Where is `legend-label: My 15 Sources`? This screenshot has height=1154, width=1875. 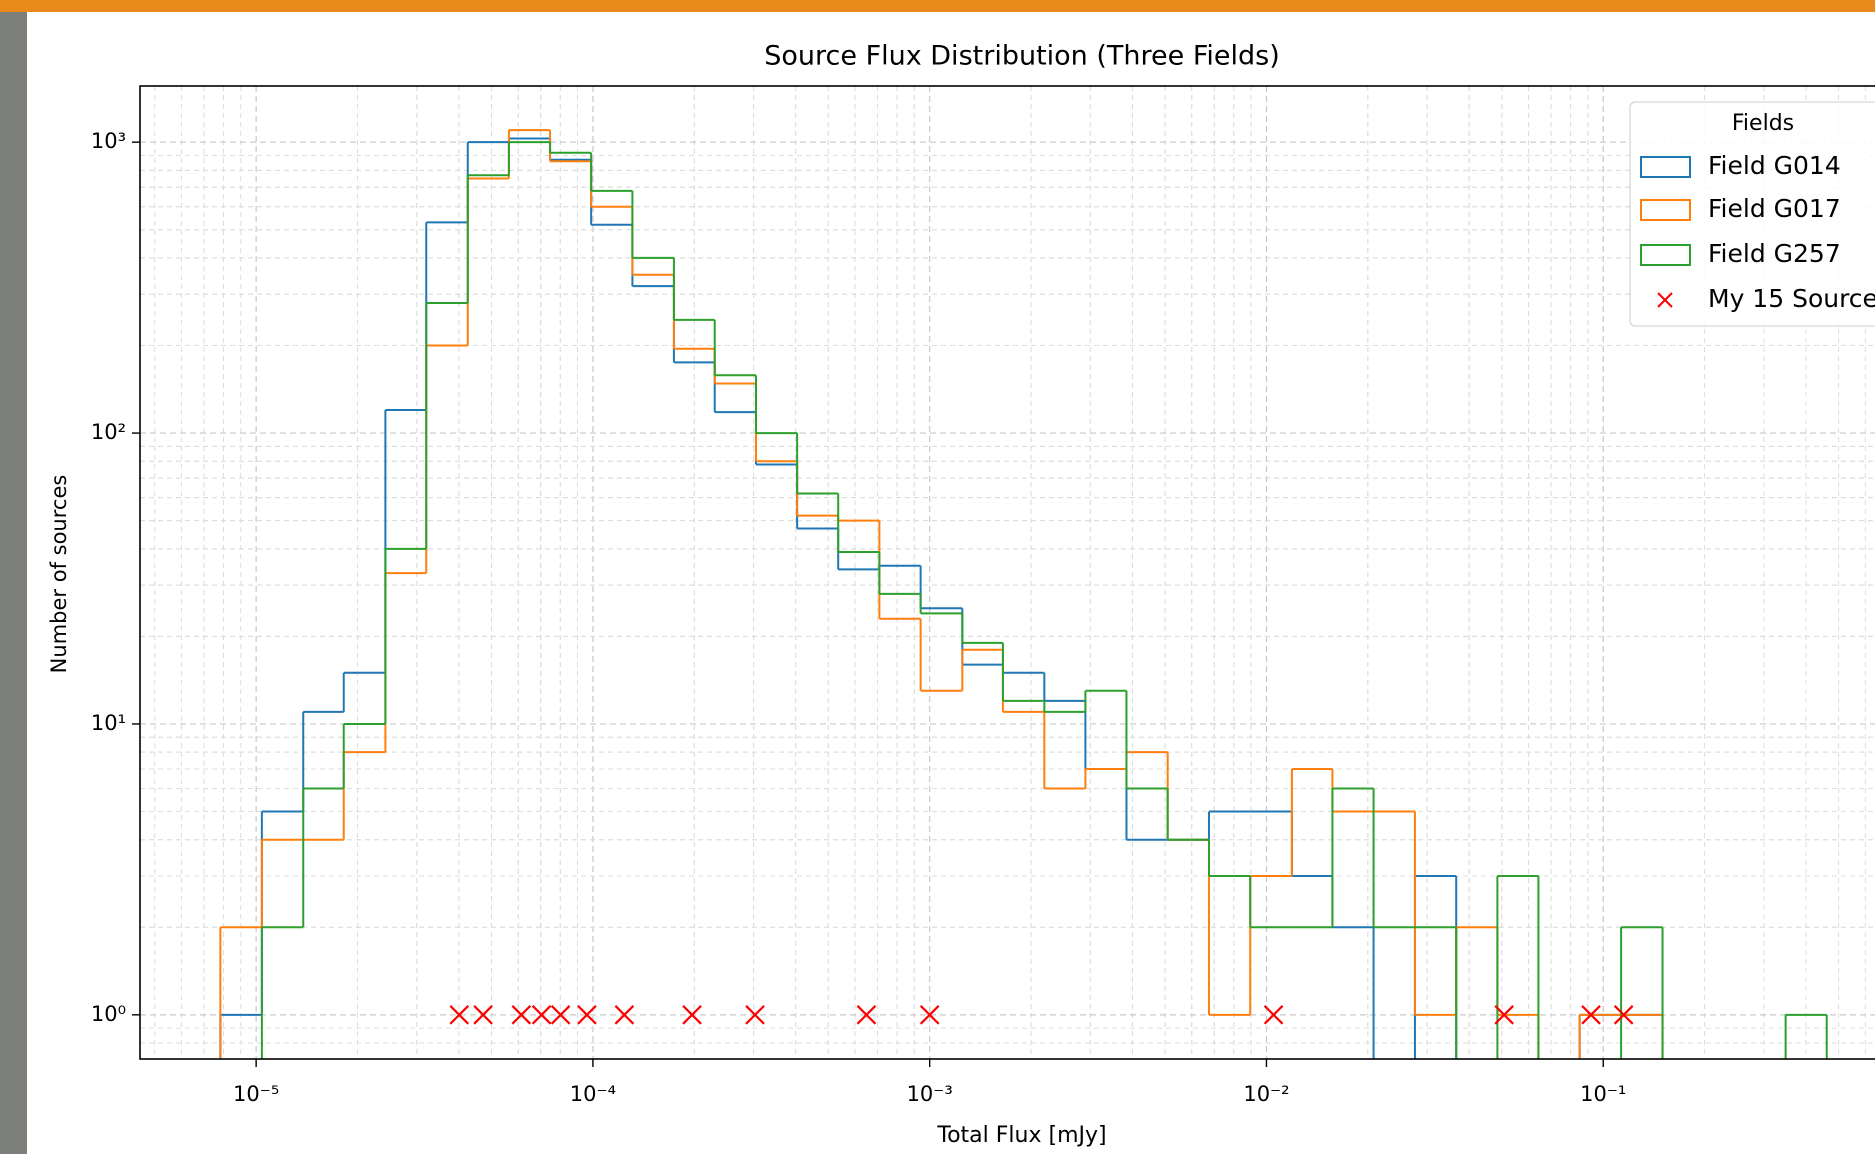
legend-label: My 15 Sources is located at coordinates (1791, 298).